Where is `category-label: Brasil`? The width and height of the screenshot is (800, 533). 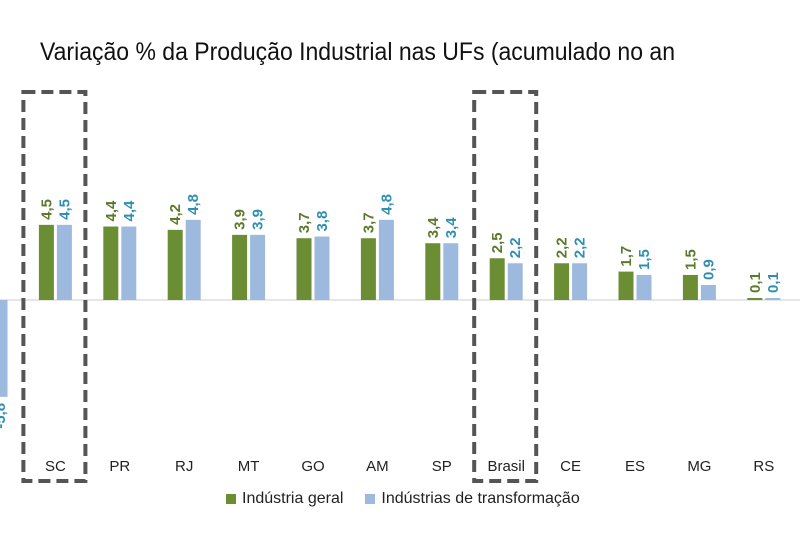 category-label: Brasil is located at coordinates (506, 466).